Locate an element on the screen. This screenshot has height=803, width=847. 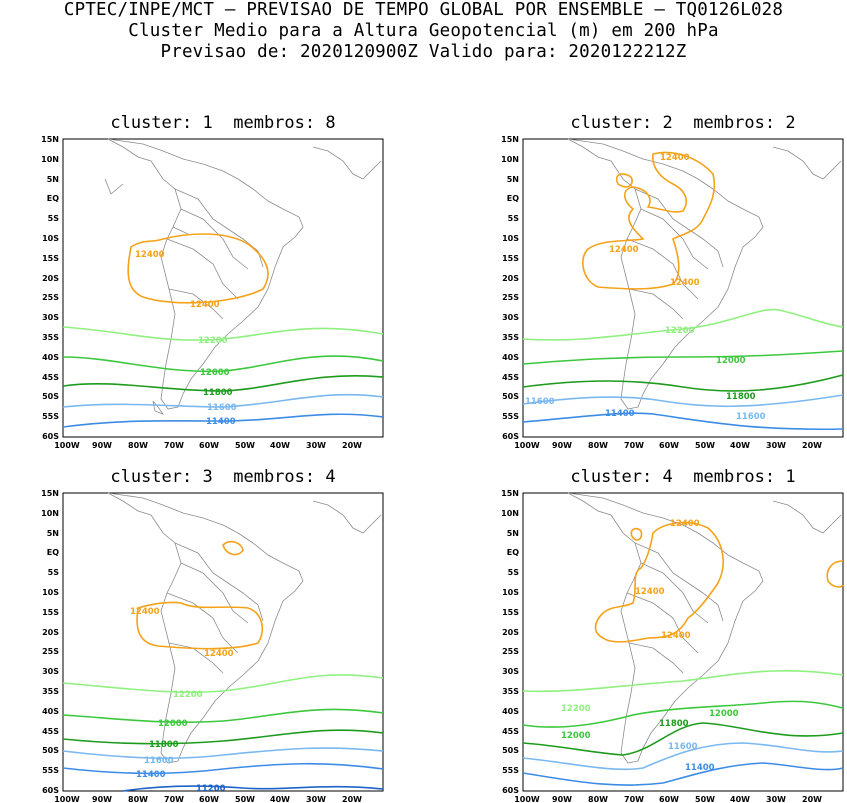
panel-2-members-label: membros: is located at coordinates (734, 123).